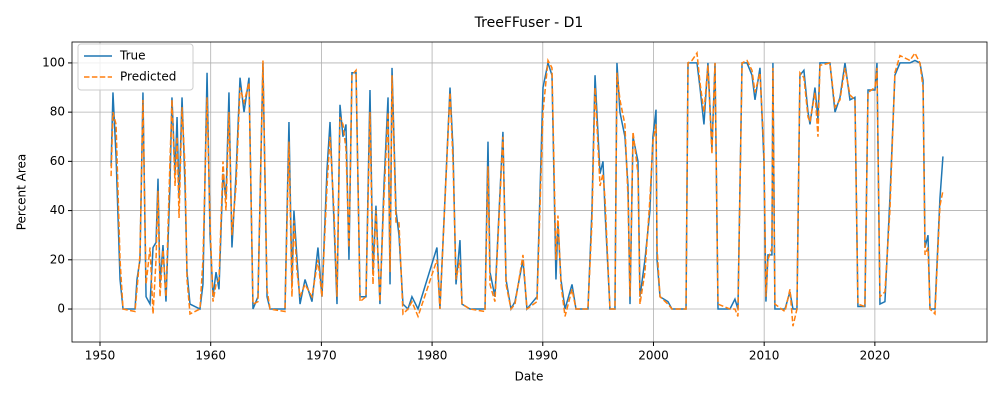 The height and width of the screenshot is (404, 1000). Describe the element at coordinates (432, 356) in the screenshot. I see `x-tick-label: 1980` at that location.